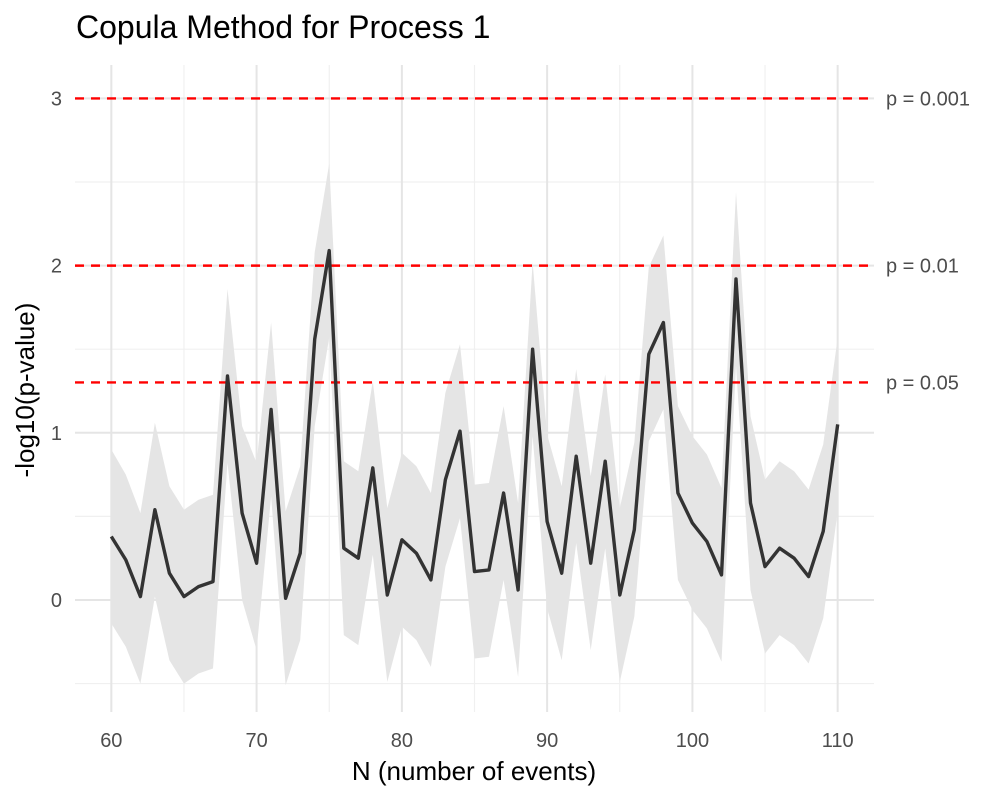 The height and width of the screenshot is (800, 1000). What do you see at coordinates (474, 771) in the screenshot?
I see `x-axis-title: N (number of events)` at bounding box center [474, 771].